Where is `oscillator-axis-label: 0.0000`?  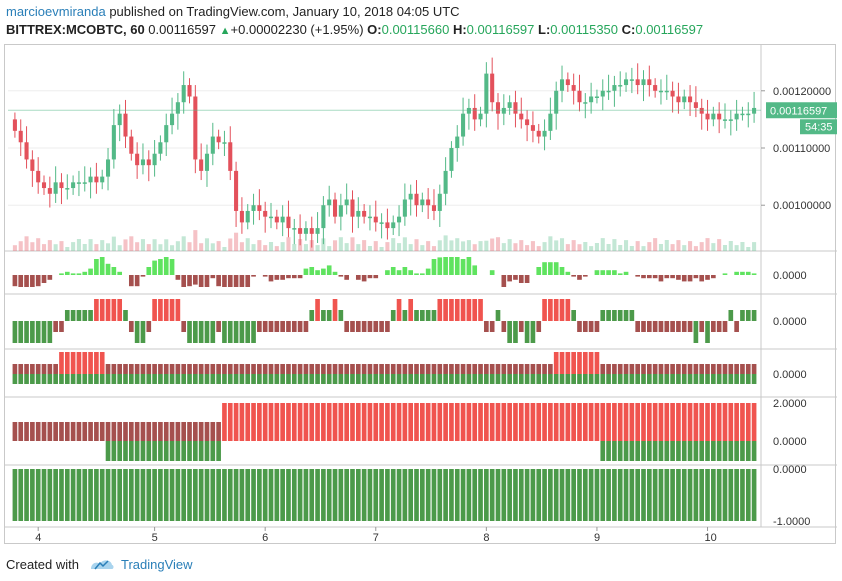 oscillator-axis-label: 0.0000 is located at coordinates (790, 442).